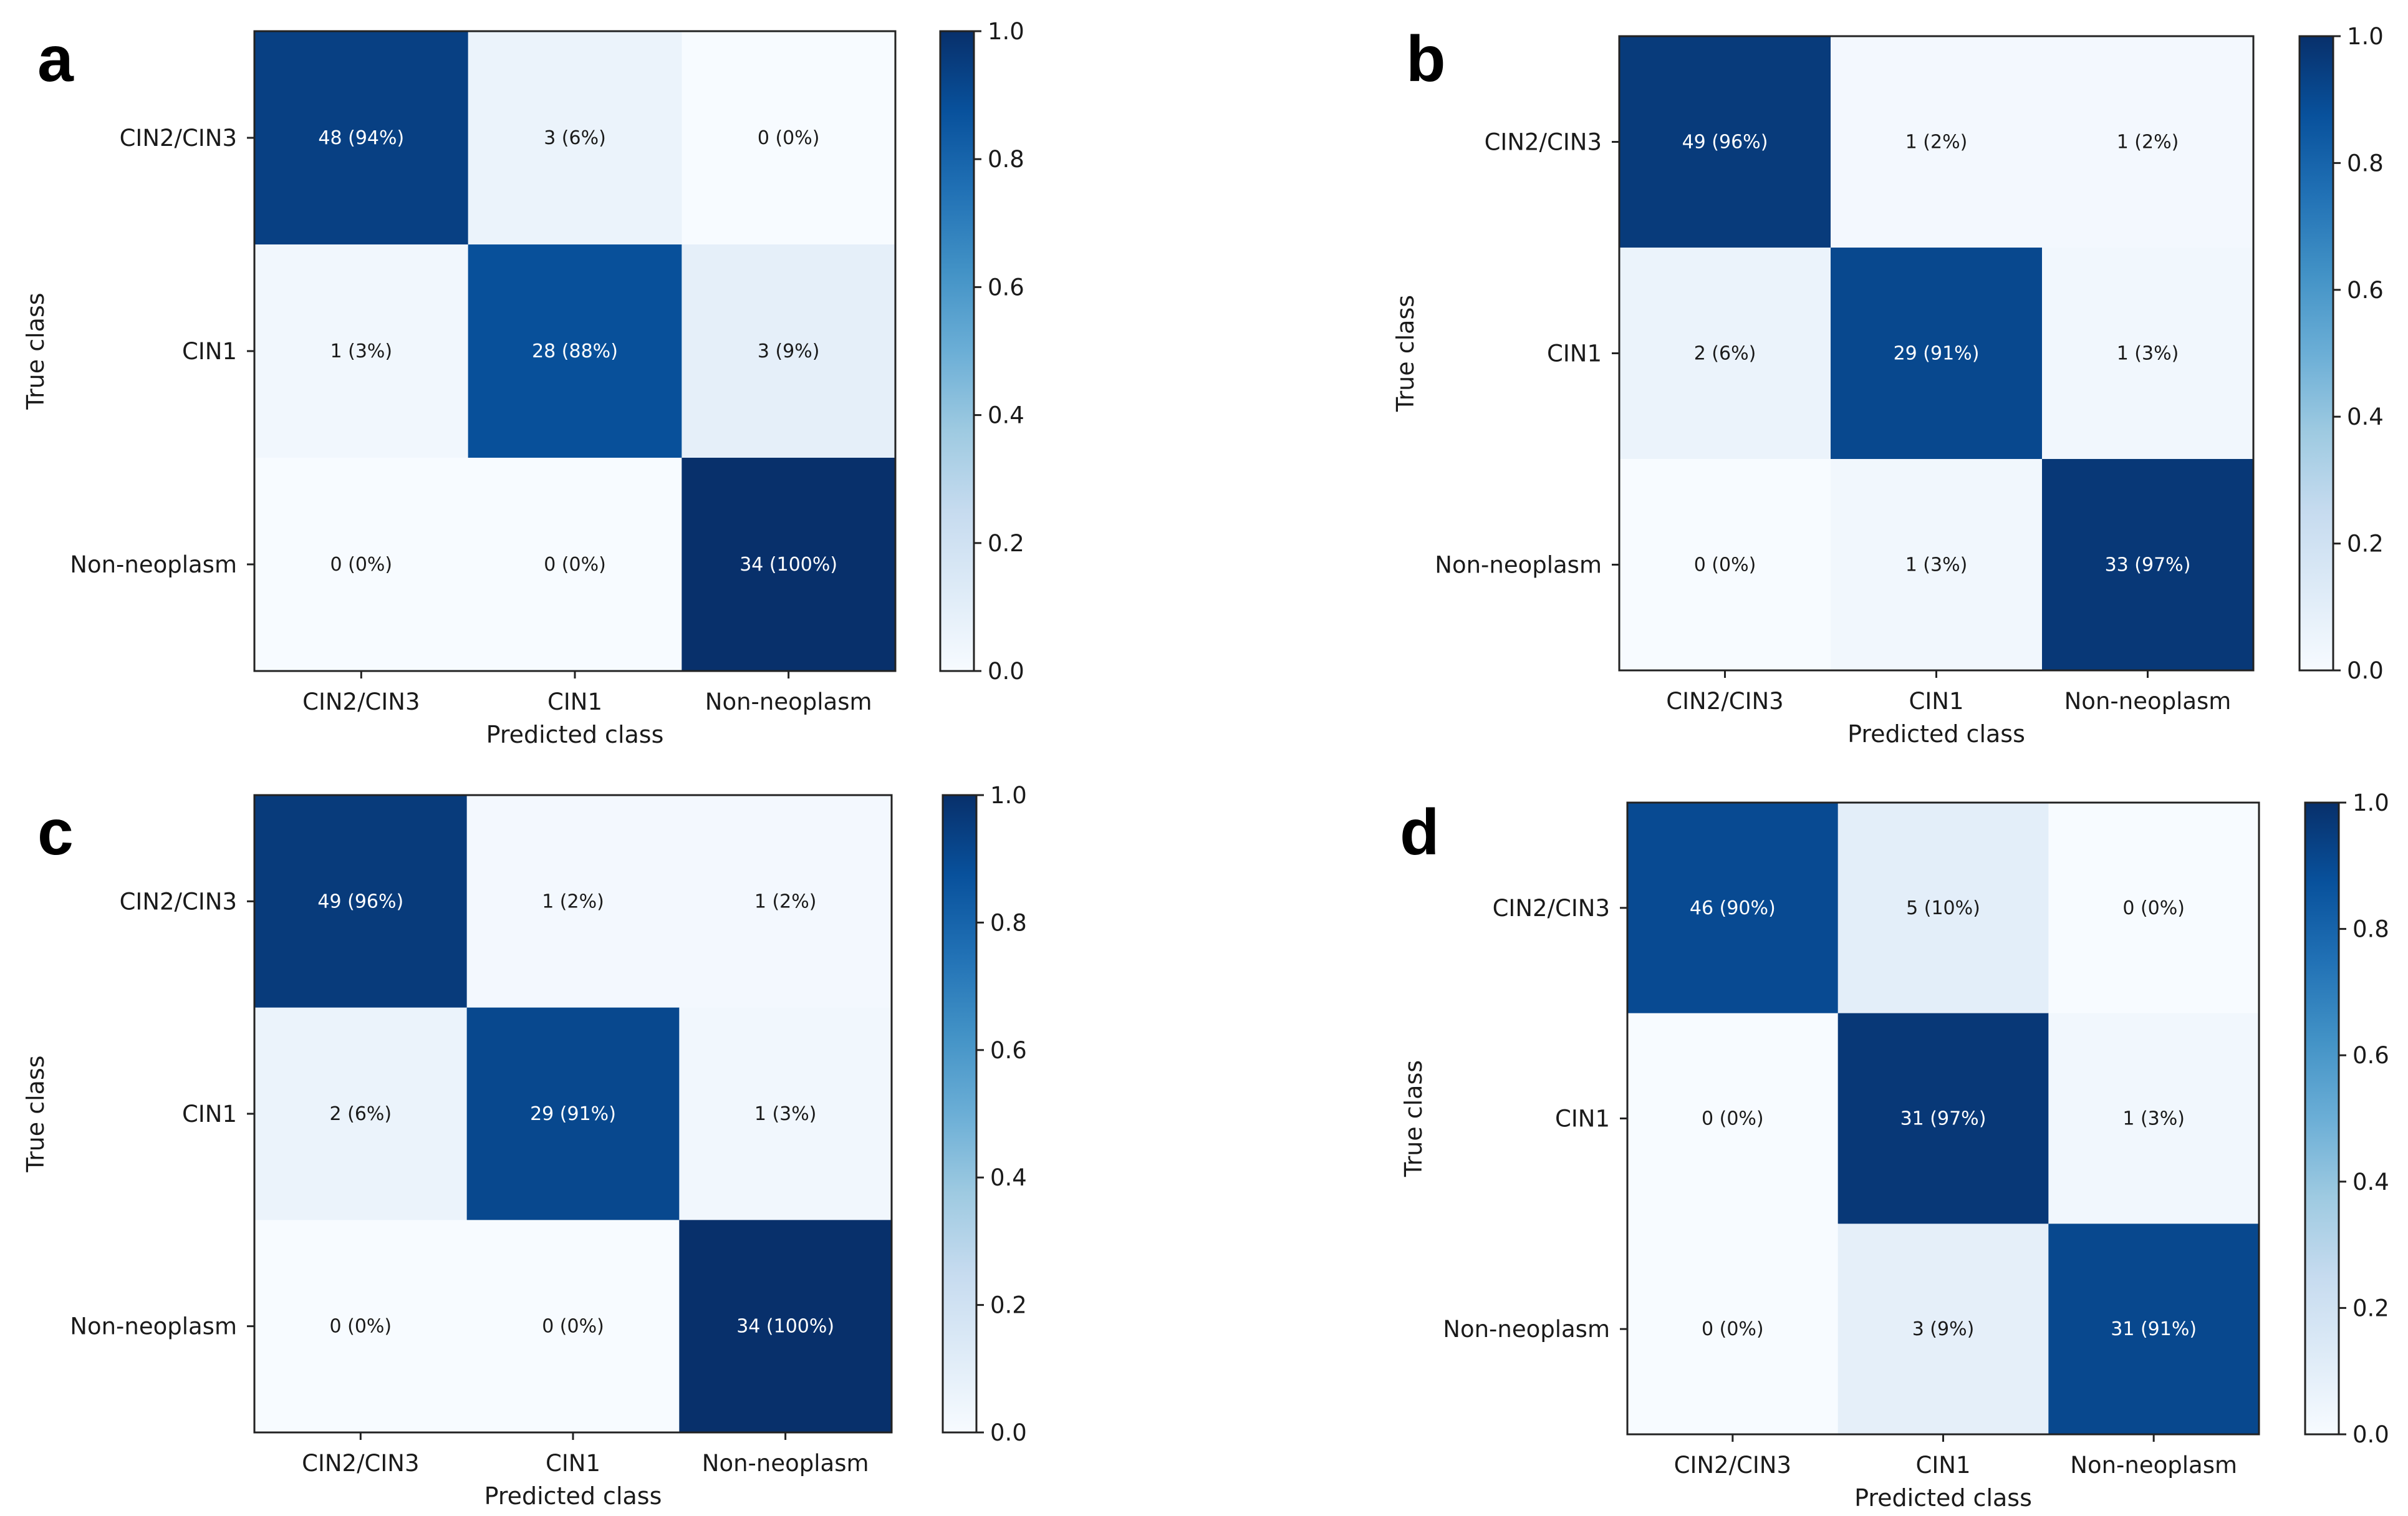 The height and width of the screenshot is (1516, 2408). I want to click on cell-value-label: 29 (91%), so click(1937, 354).